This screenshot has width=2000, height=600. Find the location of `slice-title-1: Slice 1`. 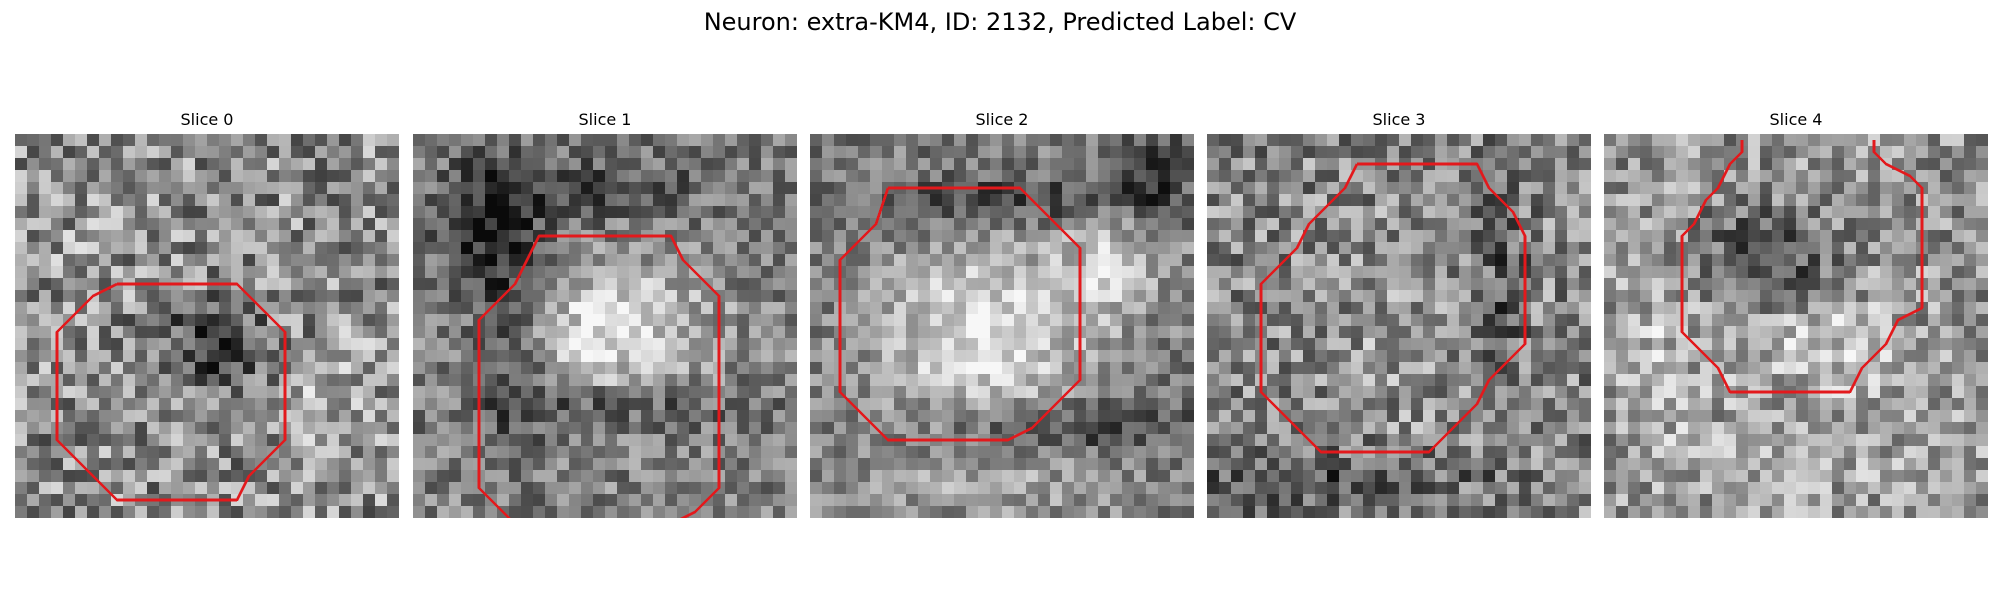

slice-title-1: Slice 1 is located at coordinates (605, 119).